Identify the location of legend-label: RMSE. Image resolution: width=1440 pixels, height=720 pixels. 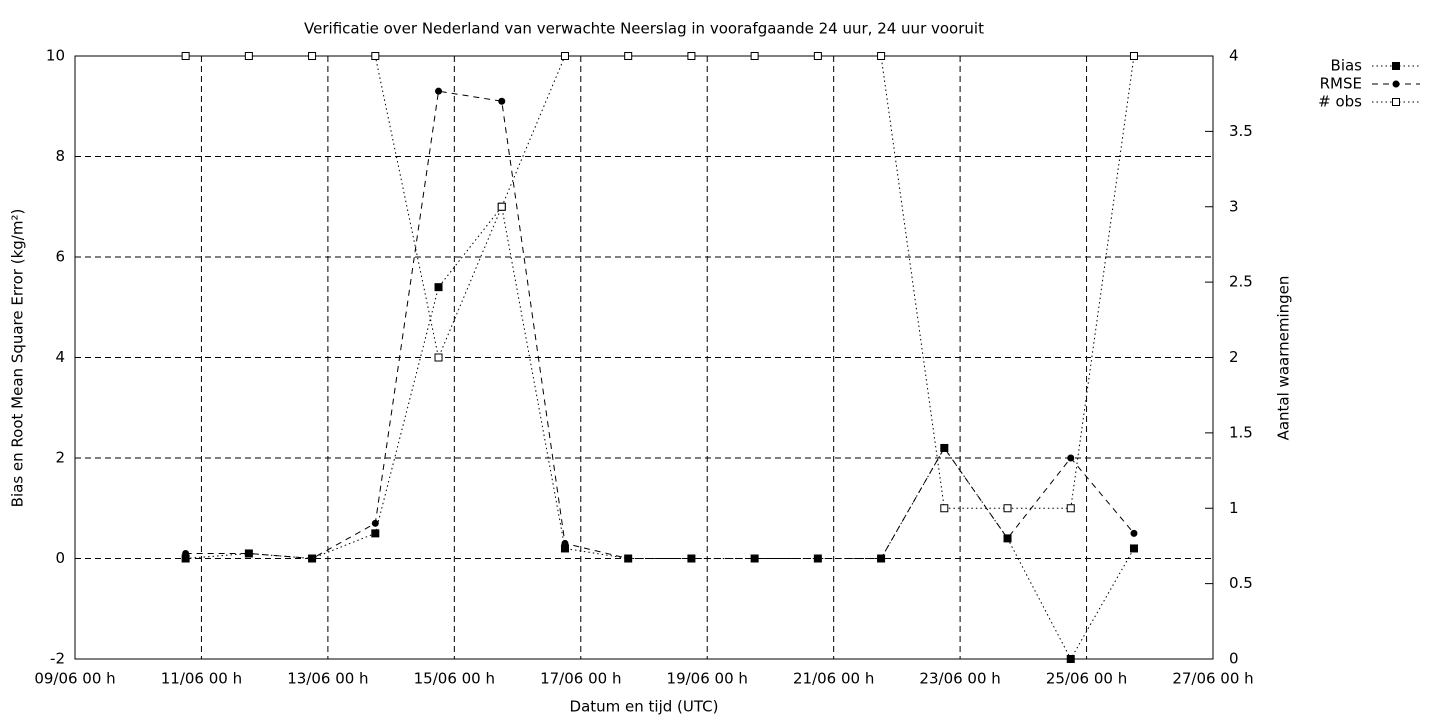
(1341, 84).